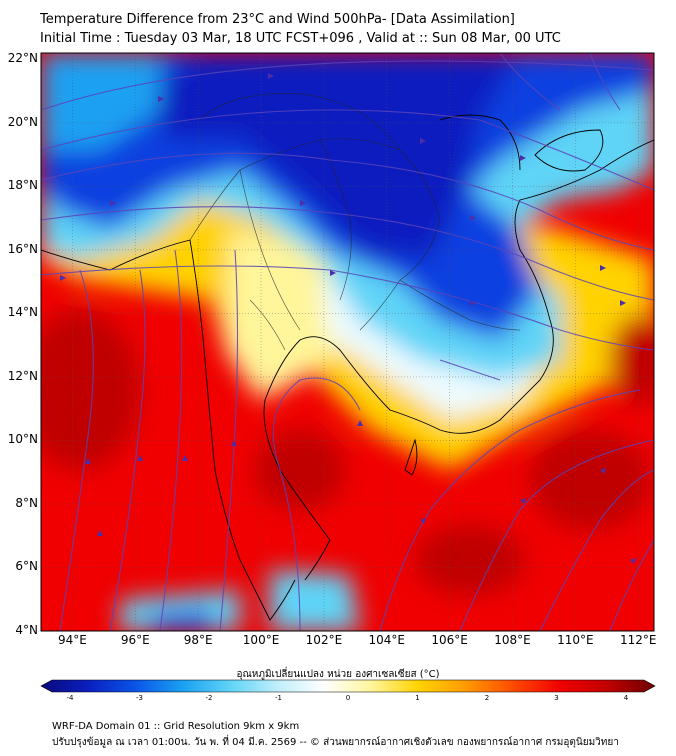 This screenshot has height=756, width=676. What do you see at coordinates (575, 640) in the screenshot?
I see `lon-label: 110°E` at bounding box center [575, 640].